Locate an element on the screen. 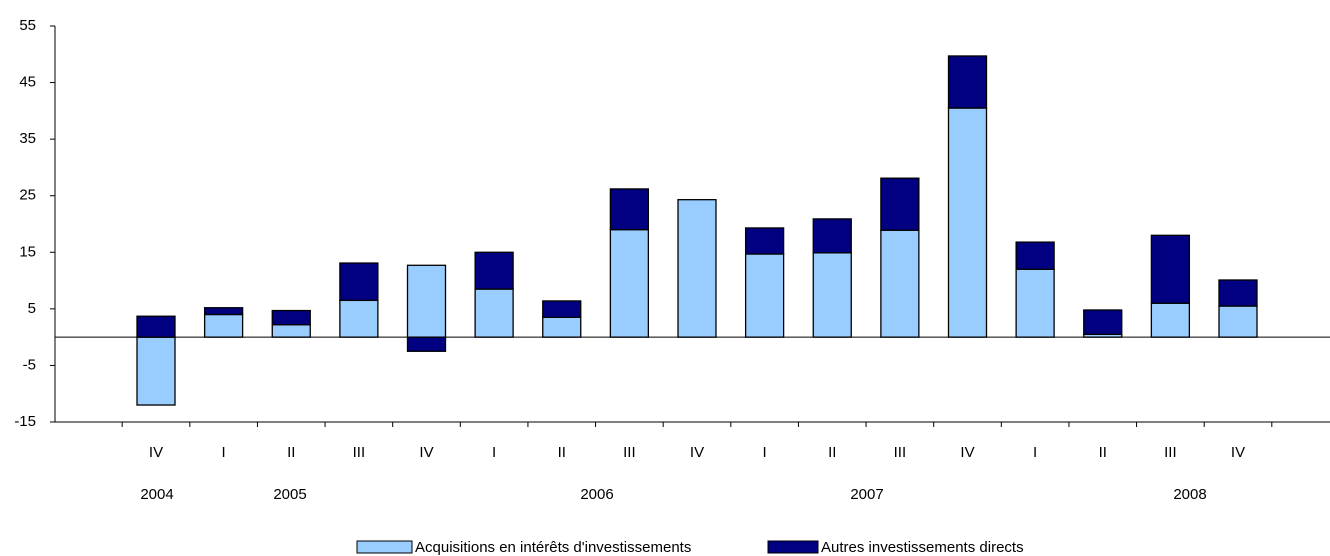 Image resolution: width=1330 pixels, height=556 pixels. y-tick-label: 35 is located at coordinates (27, 138).